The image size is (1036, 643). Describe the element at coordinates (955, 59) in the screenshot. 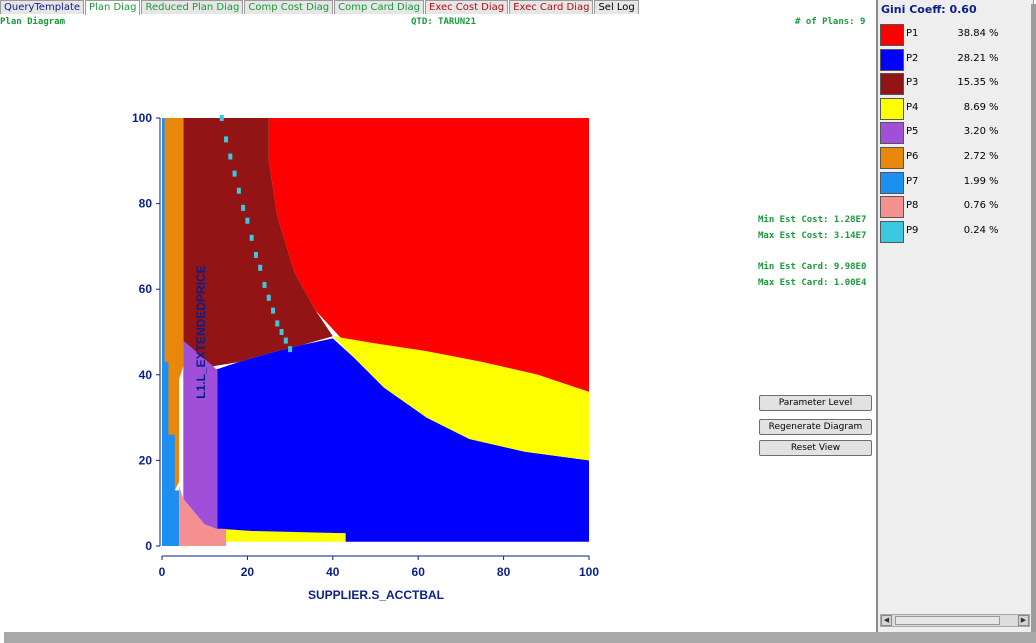

I see `legend-item-p2: P2 28.21%` at that location.